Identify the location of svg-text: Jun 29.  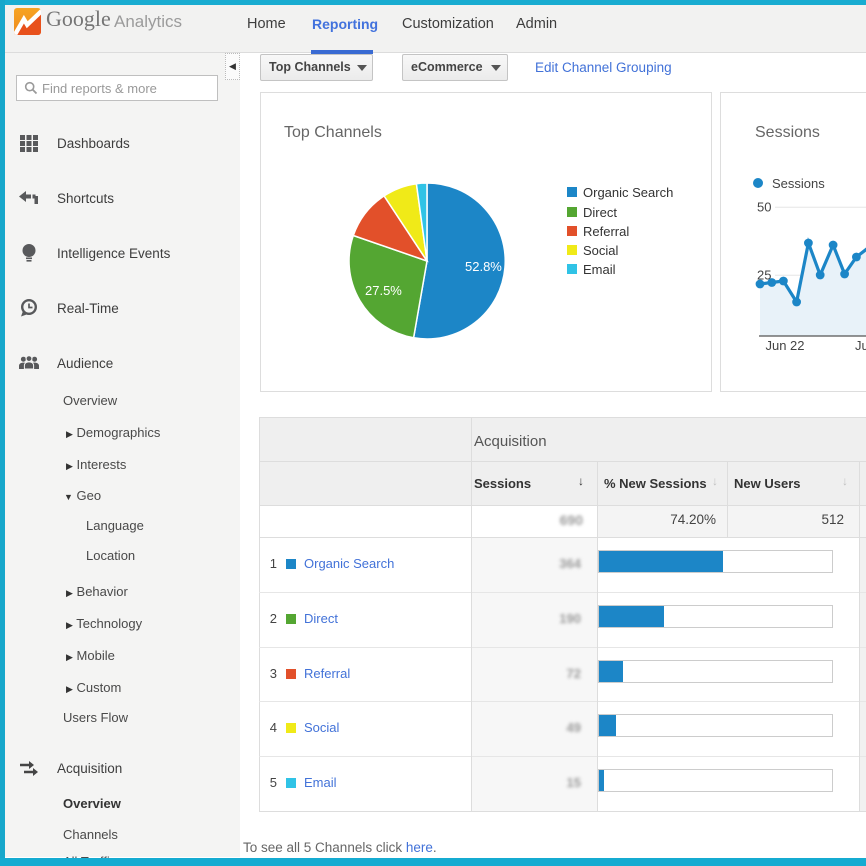
(860, 345).